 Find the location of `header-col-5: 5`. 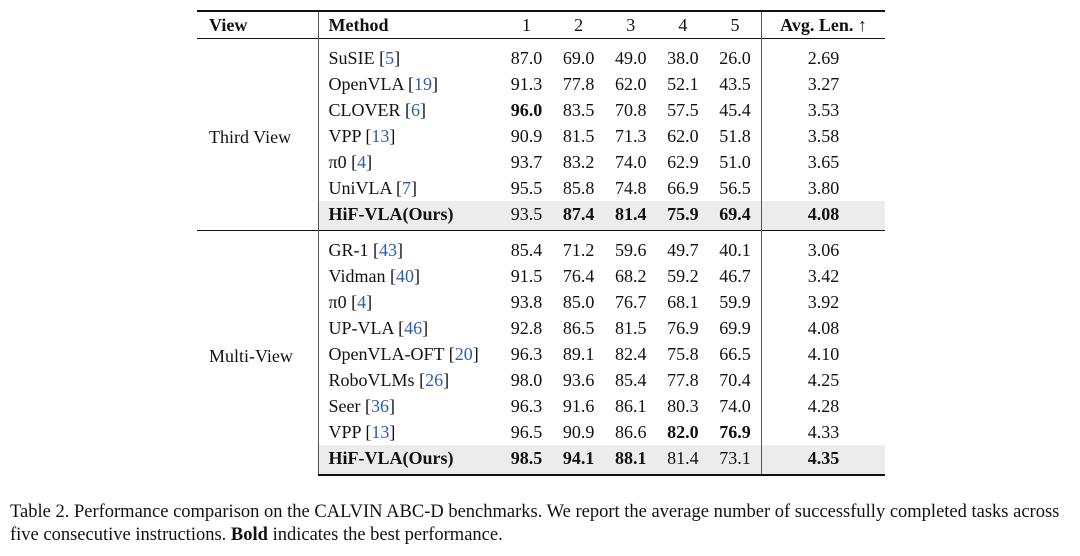

header-col-5: 5 is located at coordinates (735, 24).